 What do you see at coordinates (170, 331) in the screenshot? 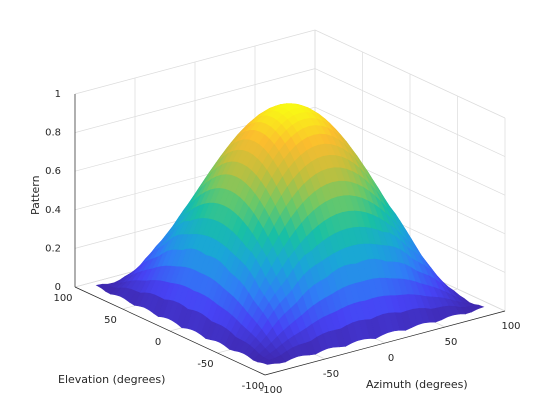
I see `y-axis-line` at bounding box center [170, 331].